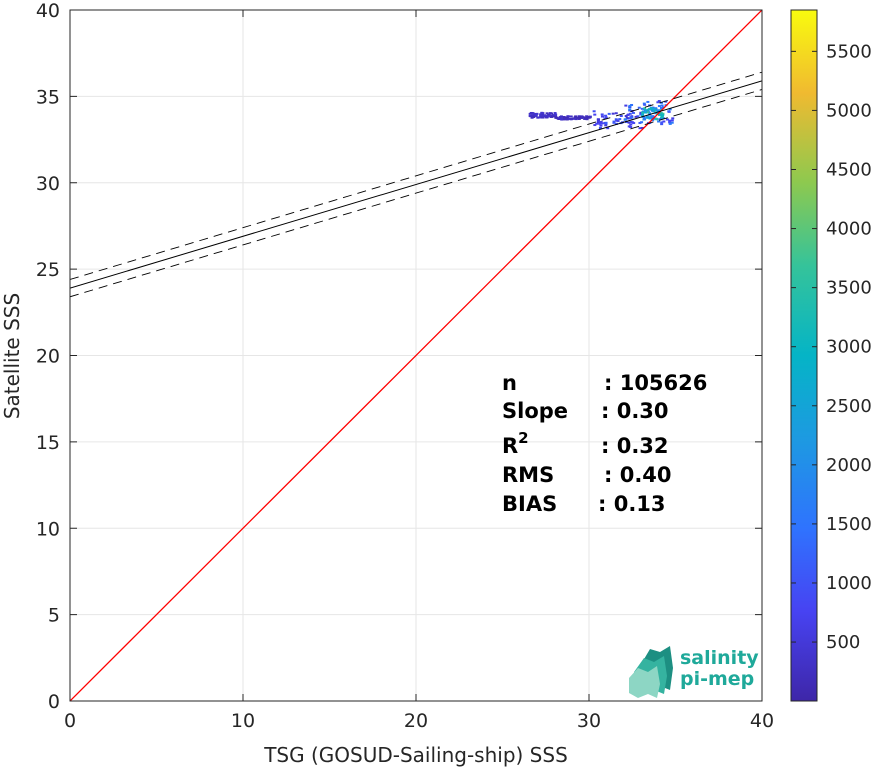  What do you see at coordinates (849, 169) in the screenshot?
I see `colorbar-tick-label-8: 4500` at bounding box center [849, 169].